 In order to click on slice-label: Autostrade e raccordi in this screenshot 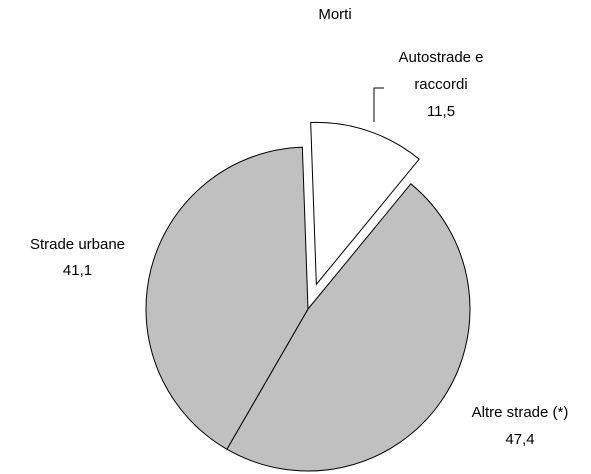, I will do `click(441, 71)`.